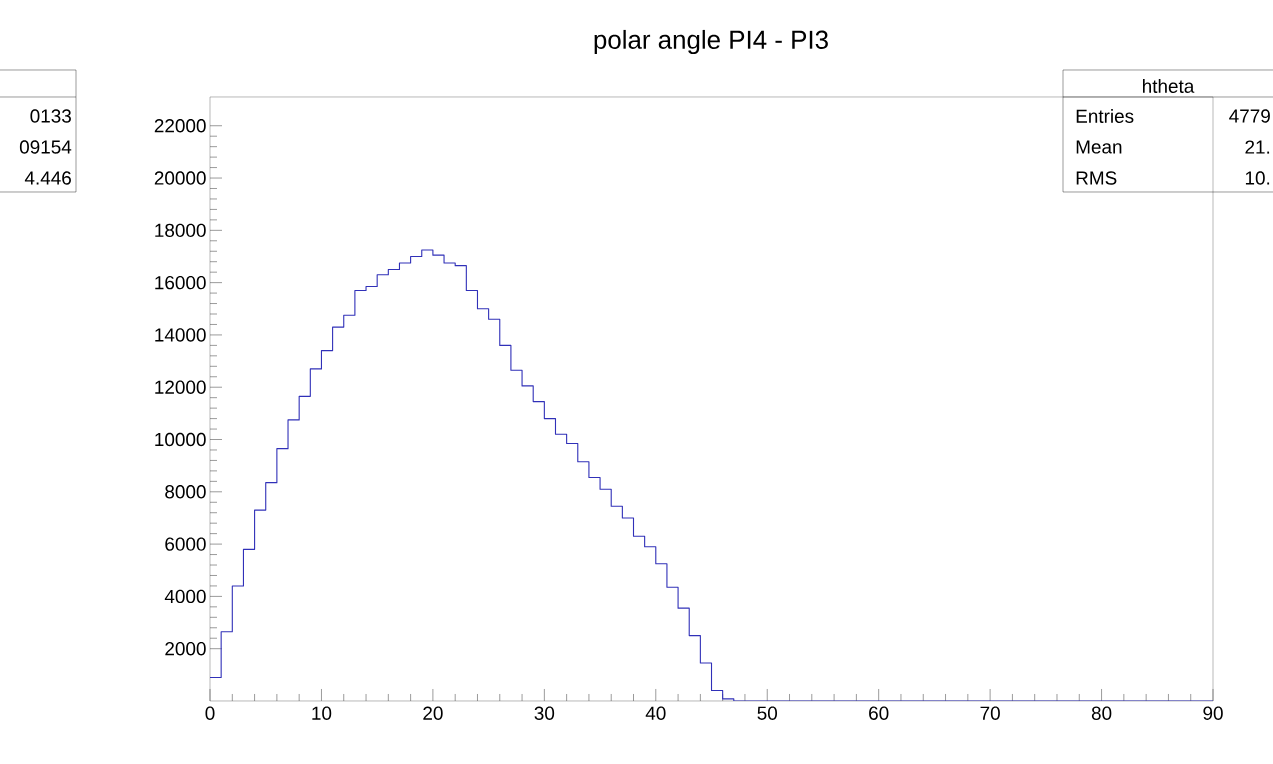 The image size is (1273, 764). What do you see at coordinates (180, 178) in the screenshot?
I see `y-tick-label: 20000` at bounding box center [180, 178].